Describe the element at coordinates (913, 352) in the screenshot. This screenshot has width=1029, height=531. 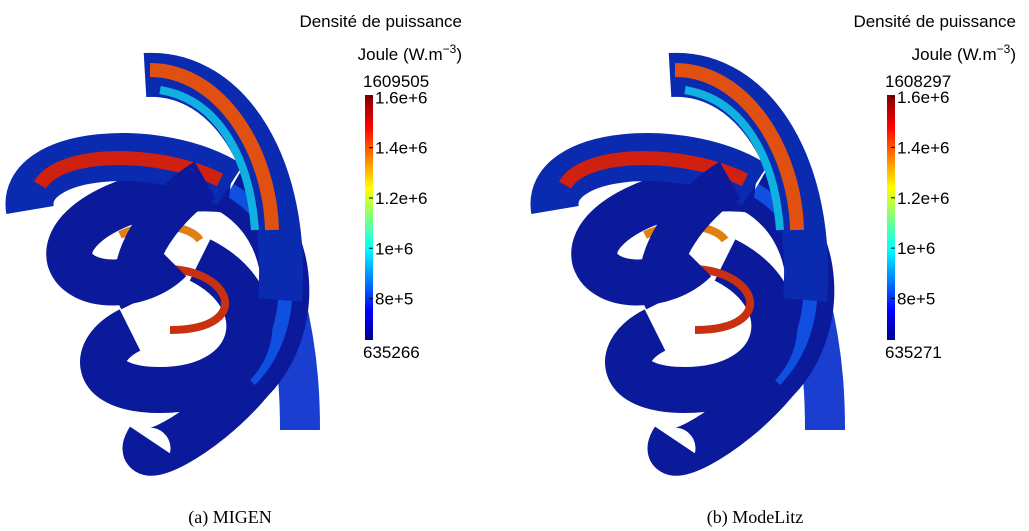
I see `colorbar-min: 635271` at that location.